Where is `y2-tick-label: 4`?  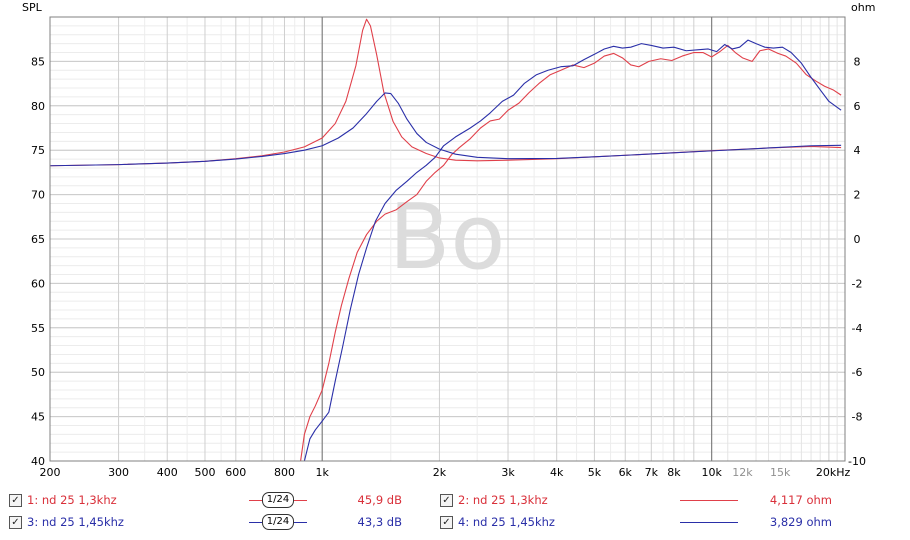
y2-tick-label: 4 is located at coordinates (857, 150).